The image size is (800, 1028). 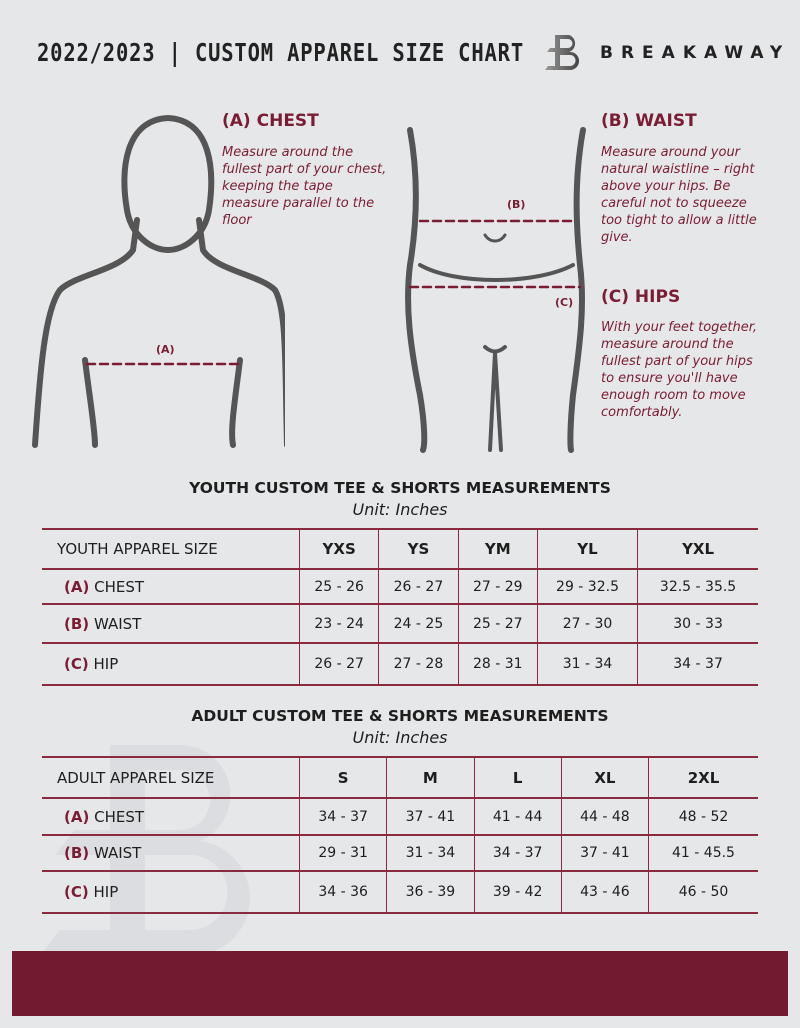 I want to click on size-header: S, so click(x=342, y=777).